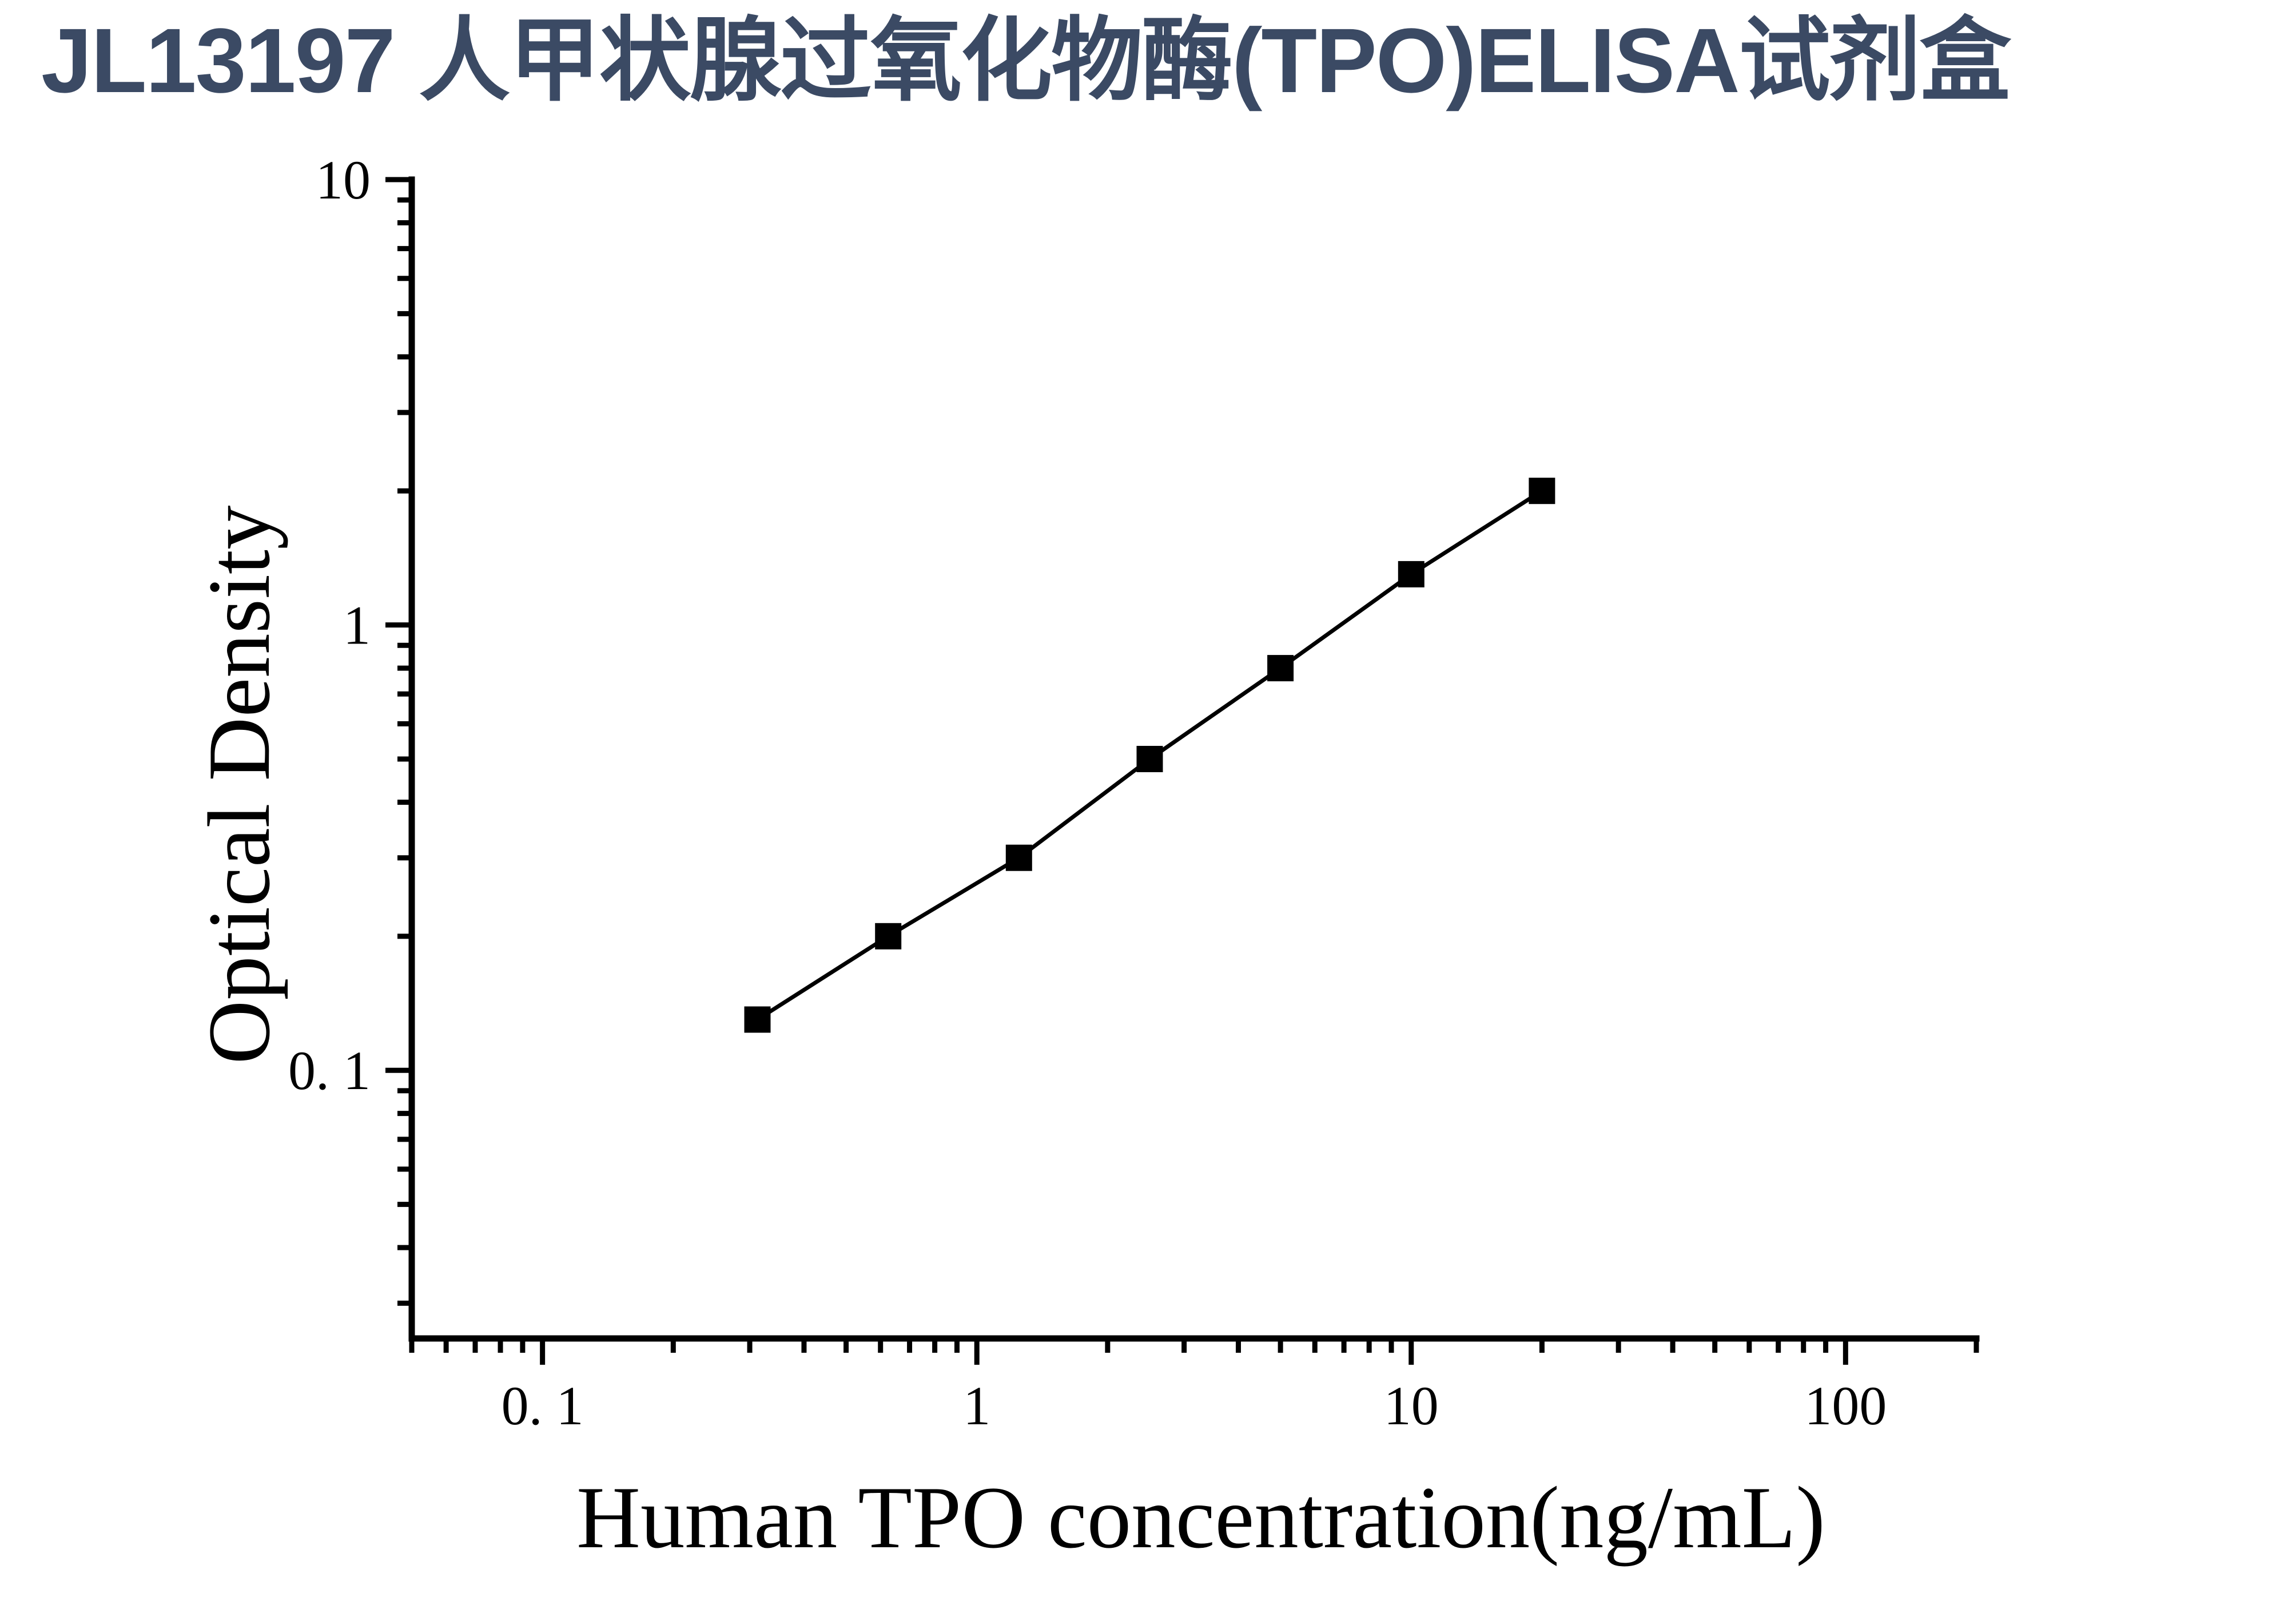 This screenshot has width=2296, height=1605. What do you see at coordinates (543, 1405) in the screenshot?
I see `x-tick-label: 0. 1` at bounding box center [543, 1405].